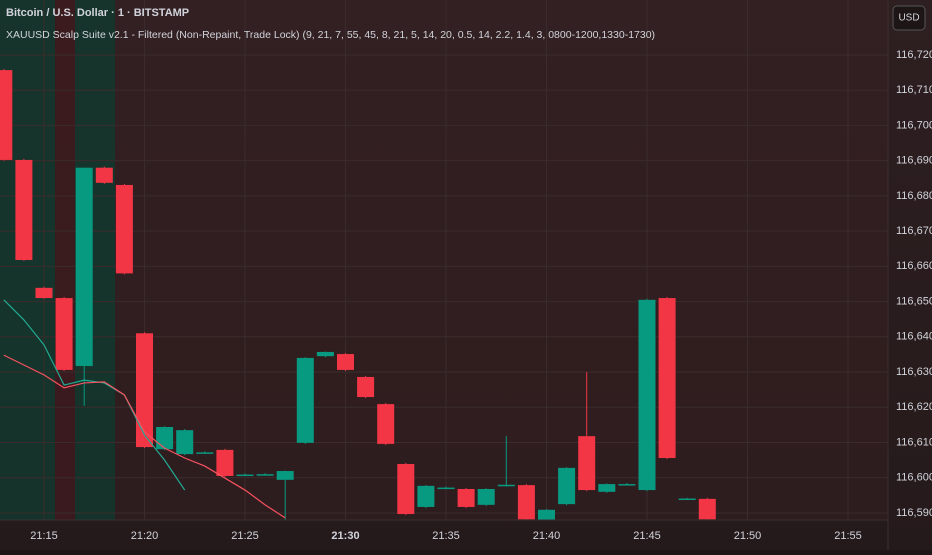 This screenshot has width=932, height=555. What do you see at coordinates (547, 536) in the screenshot?
I see `x-tick-label: 21:40` at bounding box center [547, 536].